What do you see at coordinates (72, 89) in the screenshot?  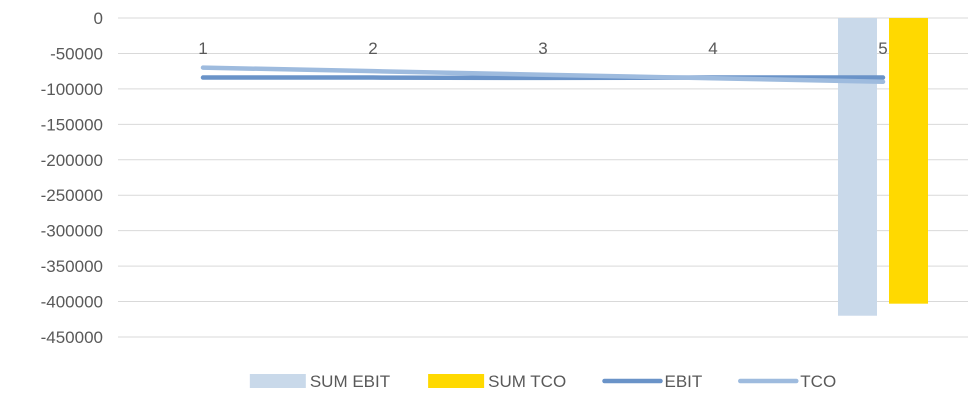 I see `y-tick-label: -100000` at bounding box center [72, 89].